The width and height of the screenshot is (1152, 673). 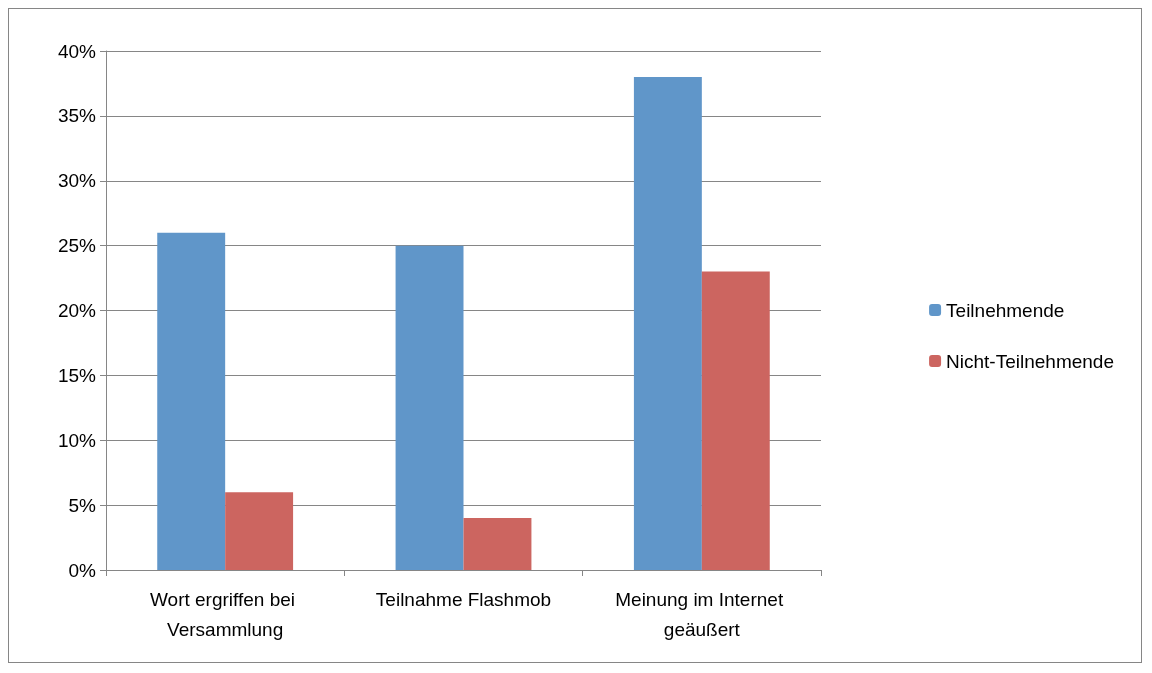 I want to click on y-tick-label: 40%, so click(x=77, y=51).